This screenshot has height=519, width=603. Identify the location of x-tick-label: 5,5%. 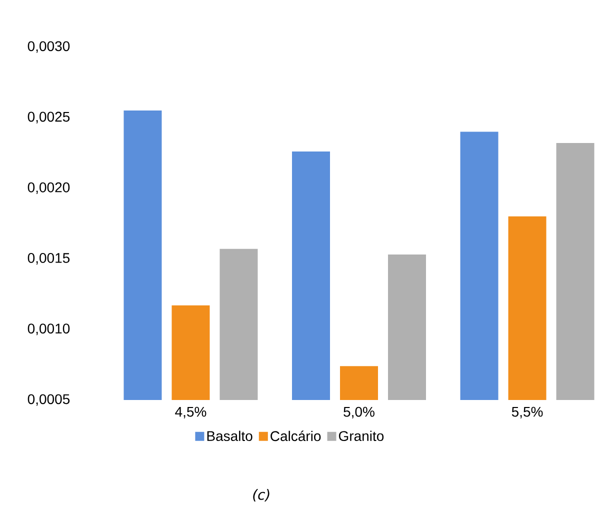
(527, 412).